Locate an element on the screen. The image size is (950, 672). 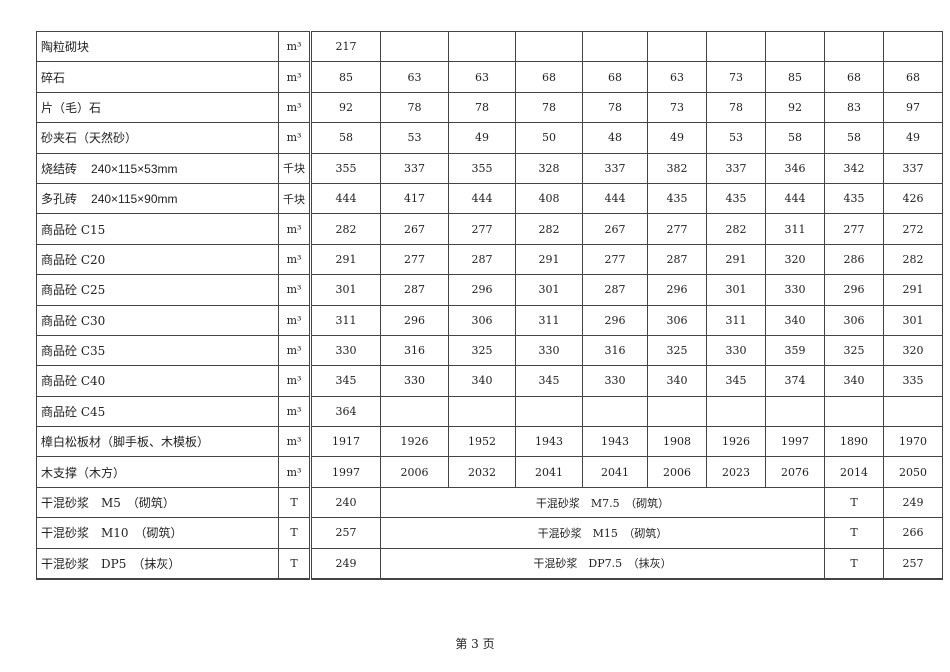
table-row: 商品砼 C25 m³ 301 287 296 301 287 296 301 330 296 291 is located at coordinates (489, 290).